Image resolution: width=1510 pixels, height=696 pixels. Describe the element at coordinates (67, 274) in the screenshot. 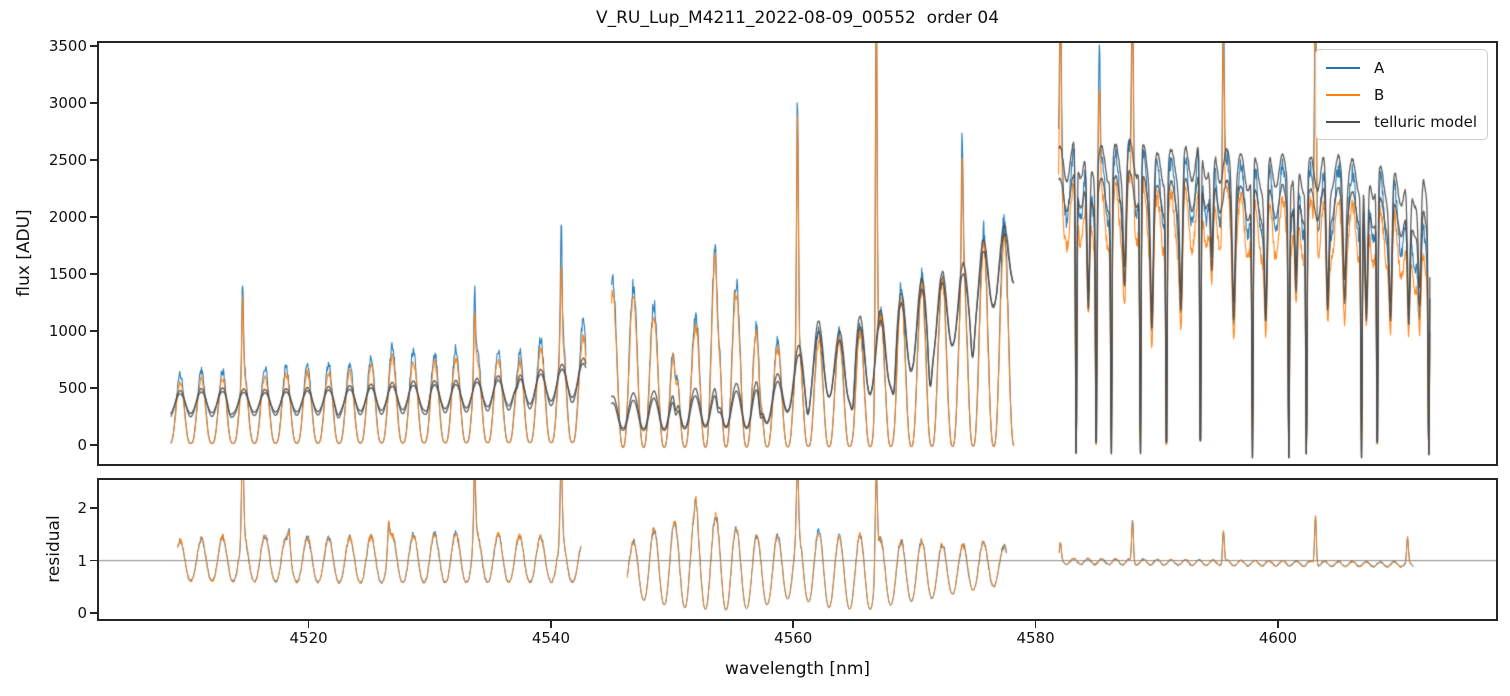

I see `flux-y-tick-label: 1500` at that location.